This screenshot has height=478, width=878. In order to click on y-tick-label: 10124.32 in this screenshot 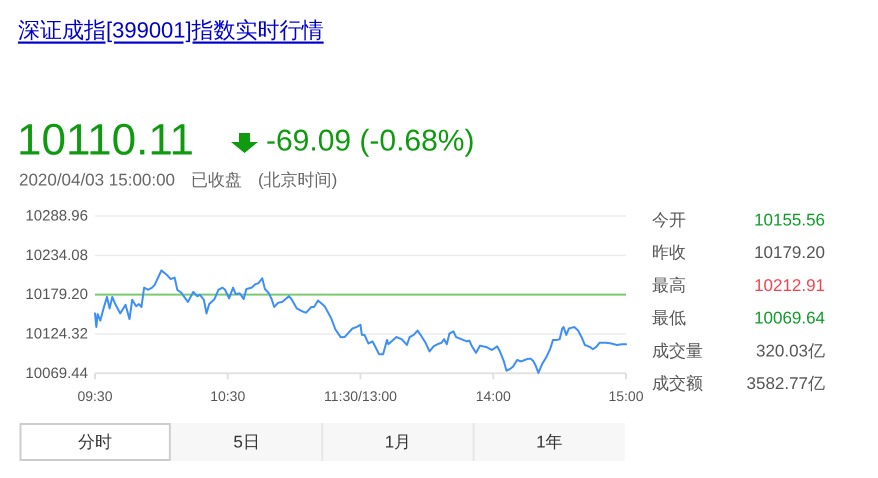, I will do `click(56, 333)`.